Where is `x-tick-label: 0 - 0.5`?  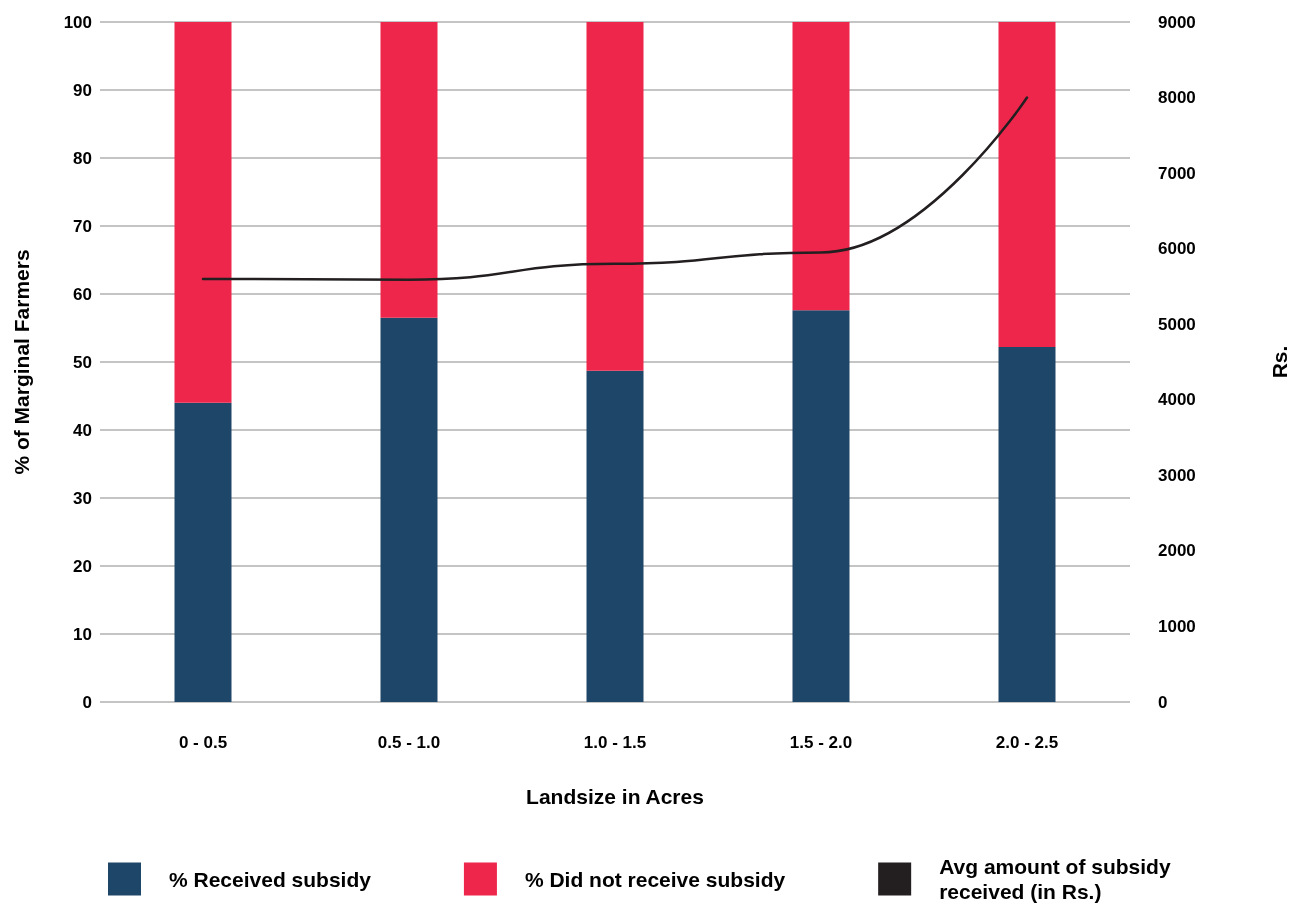
x-tick-label: 0 - 0.5 is located at coordinates (203, 742).